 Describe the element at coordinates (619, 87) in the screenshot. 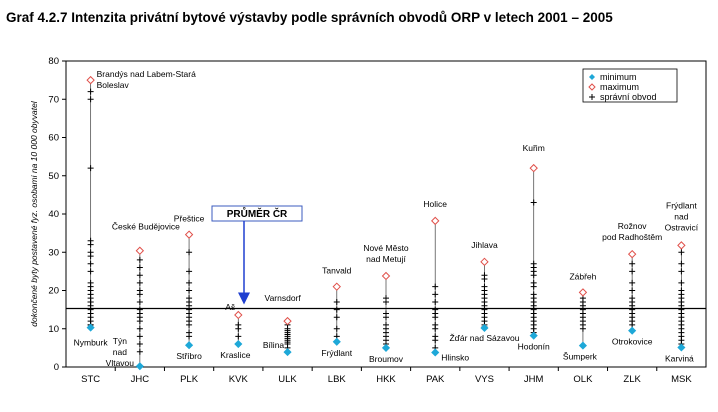

I see `legend-max-label: maximum` at that location.